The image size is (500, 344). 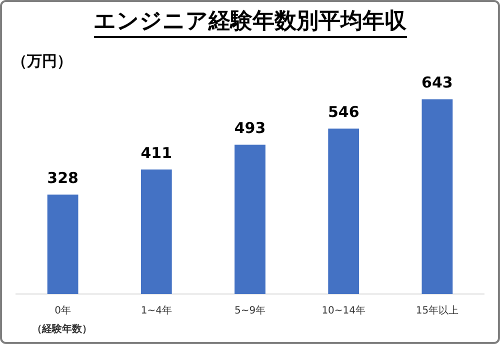 What do you see at coordinates (437, 310) in the screenshot?
I see `x-tick-label: 15年以上` at bounding box center [437, 310].